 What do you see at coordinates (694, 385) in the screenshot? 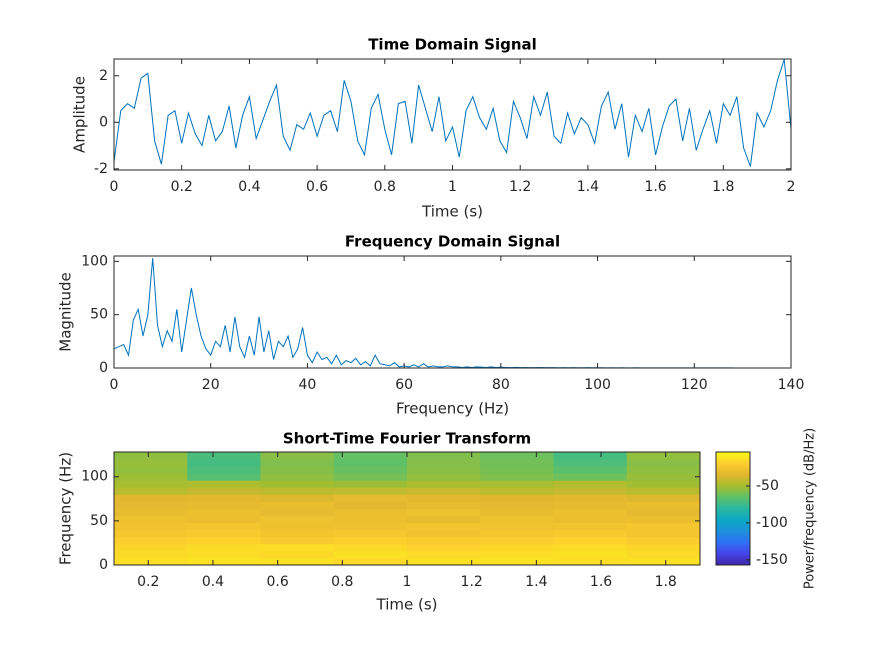
I see `x-tick-label: 120` at bounding box center [694, 385].